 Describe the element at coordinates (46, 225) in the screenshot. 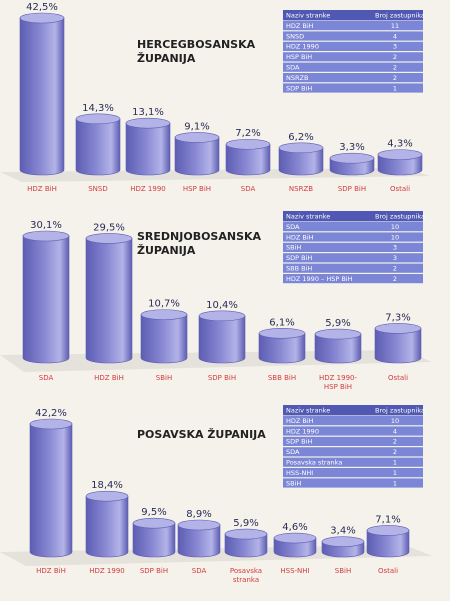

I see `value-label: 30,1%` at that location.